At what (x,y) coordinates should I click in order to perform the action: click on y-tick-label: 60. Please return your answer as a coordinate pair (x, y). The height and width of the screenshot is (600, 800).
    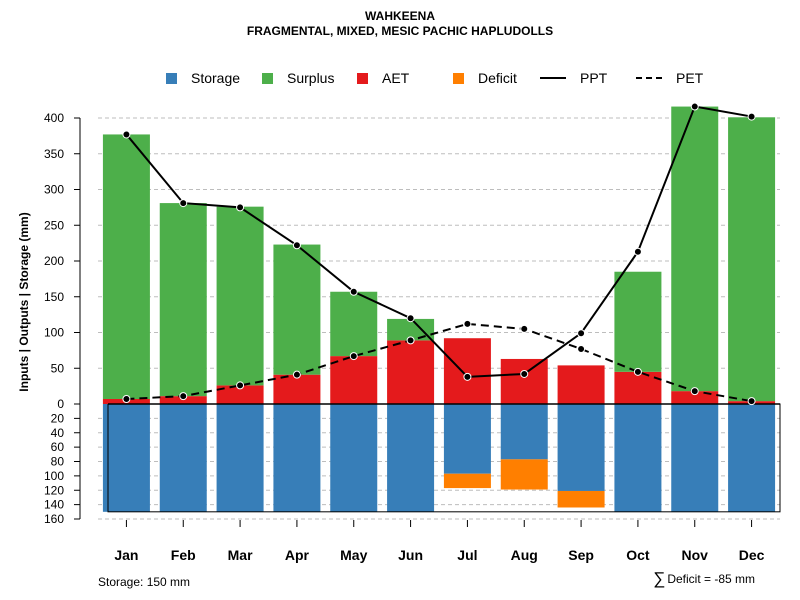
    Looking at the image, I should click on (58, 447).